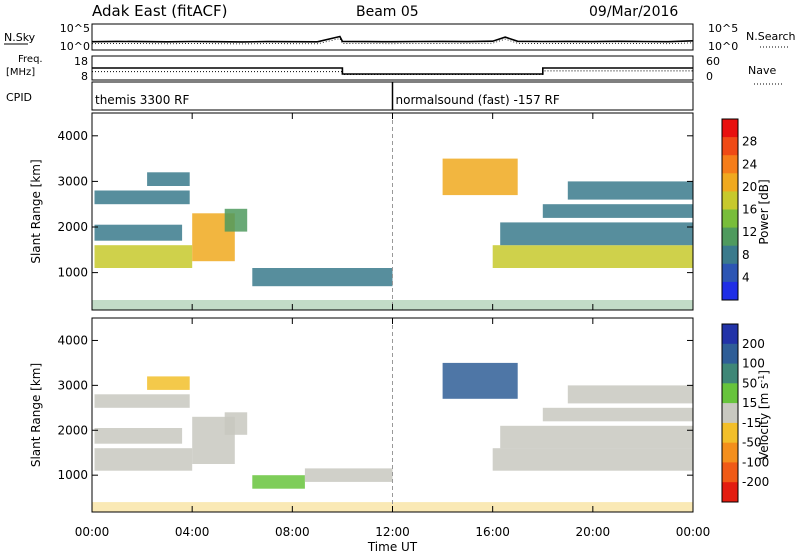  What do you see at coordinates (723, 28) in the screenshot?
I see `nsearch-tick-top: 10^5` at bounding box center [723, 28].